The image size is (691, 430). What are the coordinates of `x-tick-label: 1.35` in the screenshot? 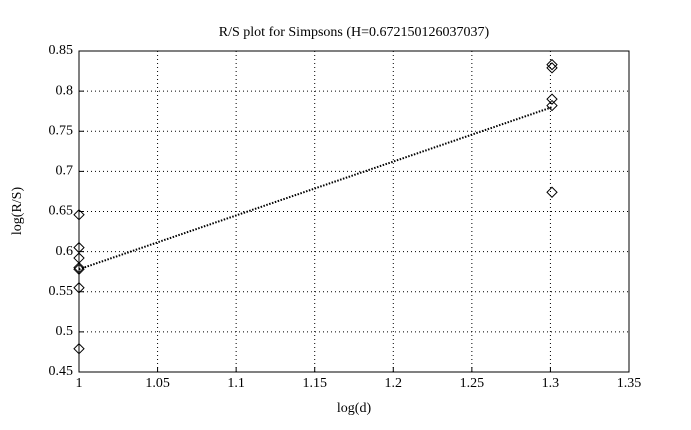 It's located at (629, 383).